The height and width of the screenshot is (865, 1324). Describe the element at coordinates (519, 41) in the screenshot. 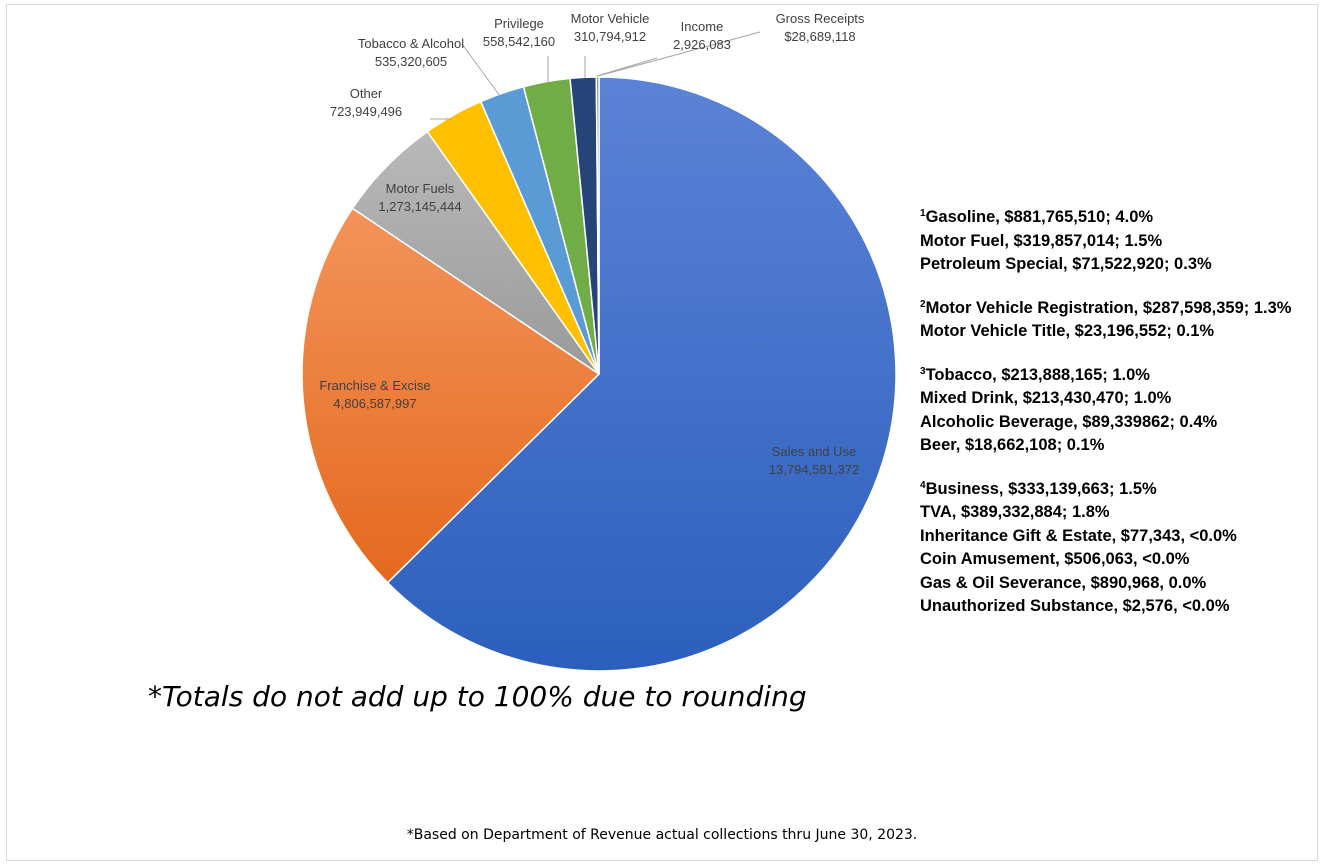

I see `slice-label-value: 558,542,160` at that location.